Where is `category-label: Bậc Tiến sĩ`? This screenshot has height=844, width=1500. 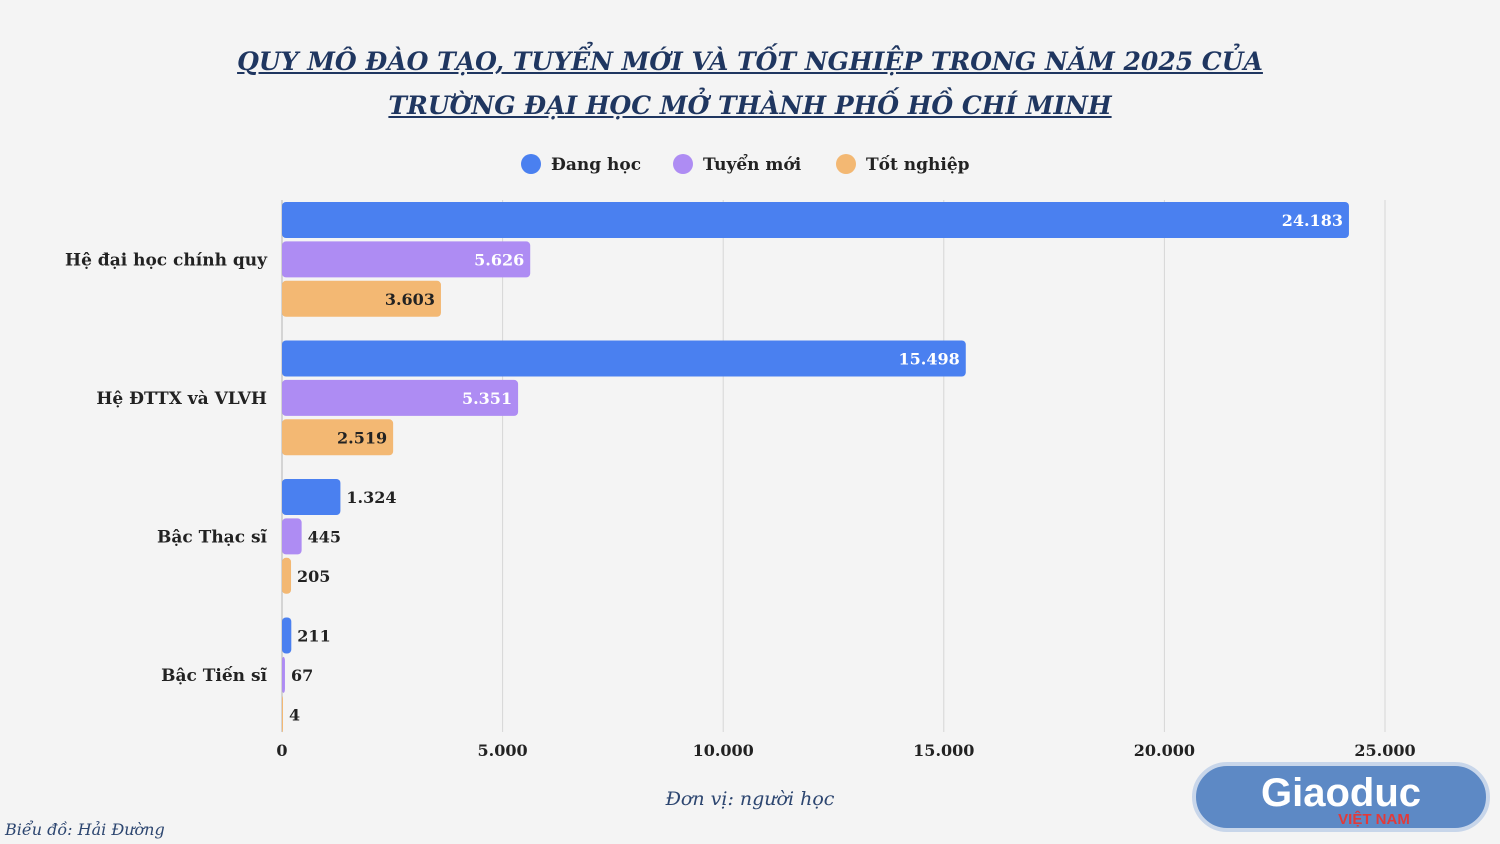 category-label: Bậc Tiến sĩ is located at coordinates (214, 676).